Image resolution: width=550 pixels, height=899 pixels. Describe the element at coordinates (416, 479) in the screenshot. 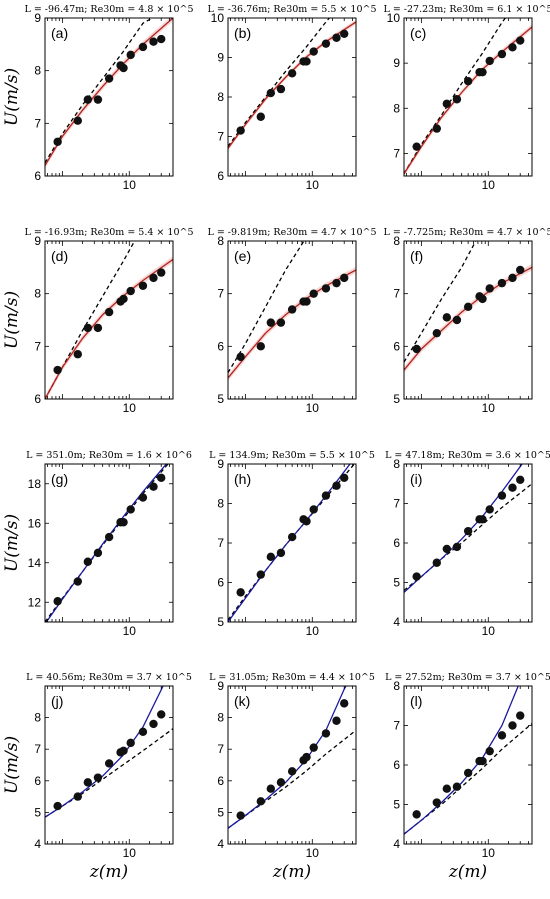

I see `panel-label: (i)` at that location.